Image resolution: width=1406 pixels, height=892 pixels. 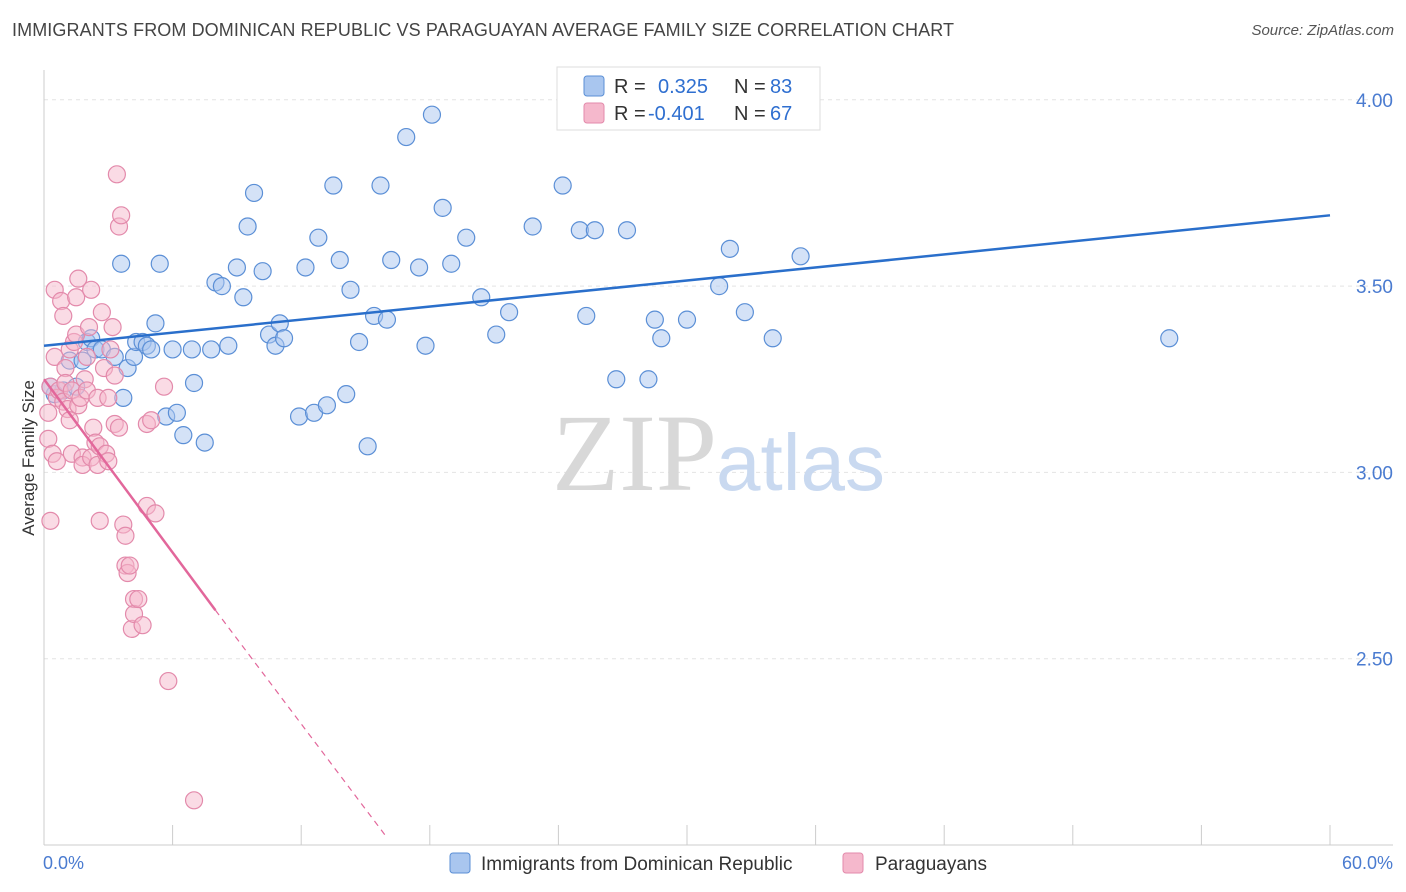 I want to click on watermark: ZIP atlas, so click(x=718, y=453).